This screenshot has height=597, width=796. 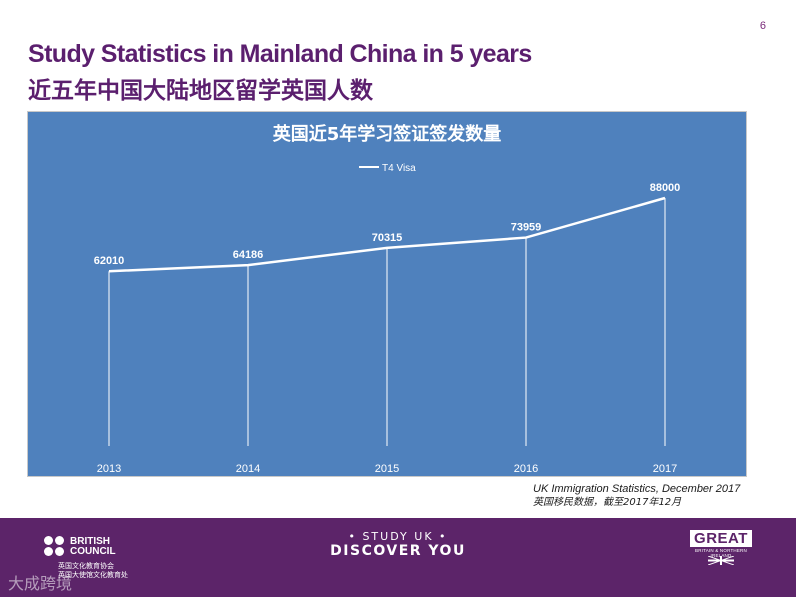 I want to click on great-word: GREAT, so click(x=721, y=538).